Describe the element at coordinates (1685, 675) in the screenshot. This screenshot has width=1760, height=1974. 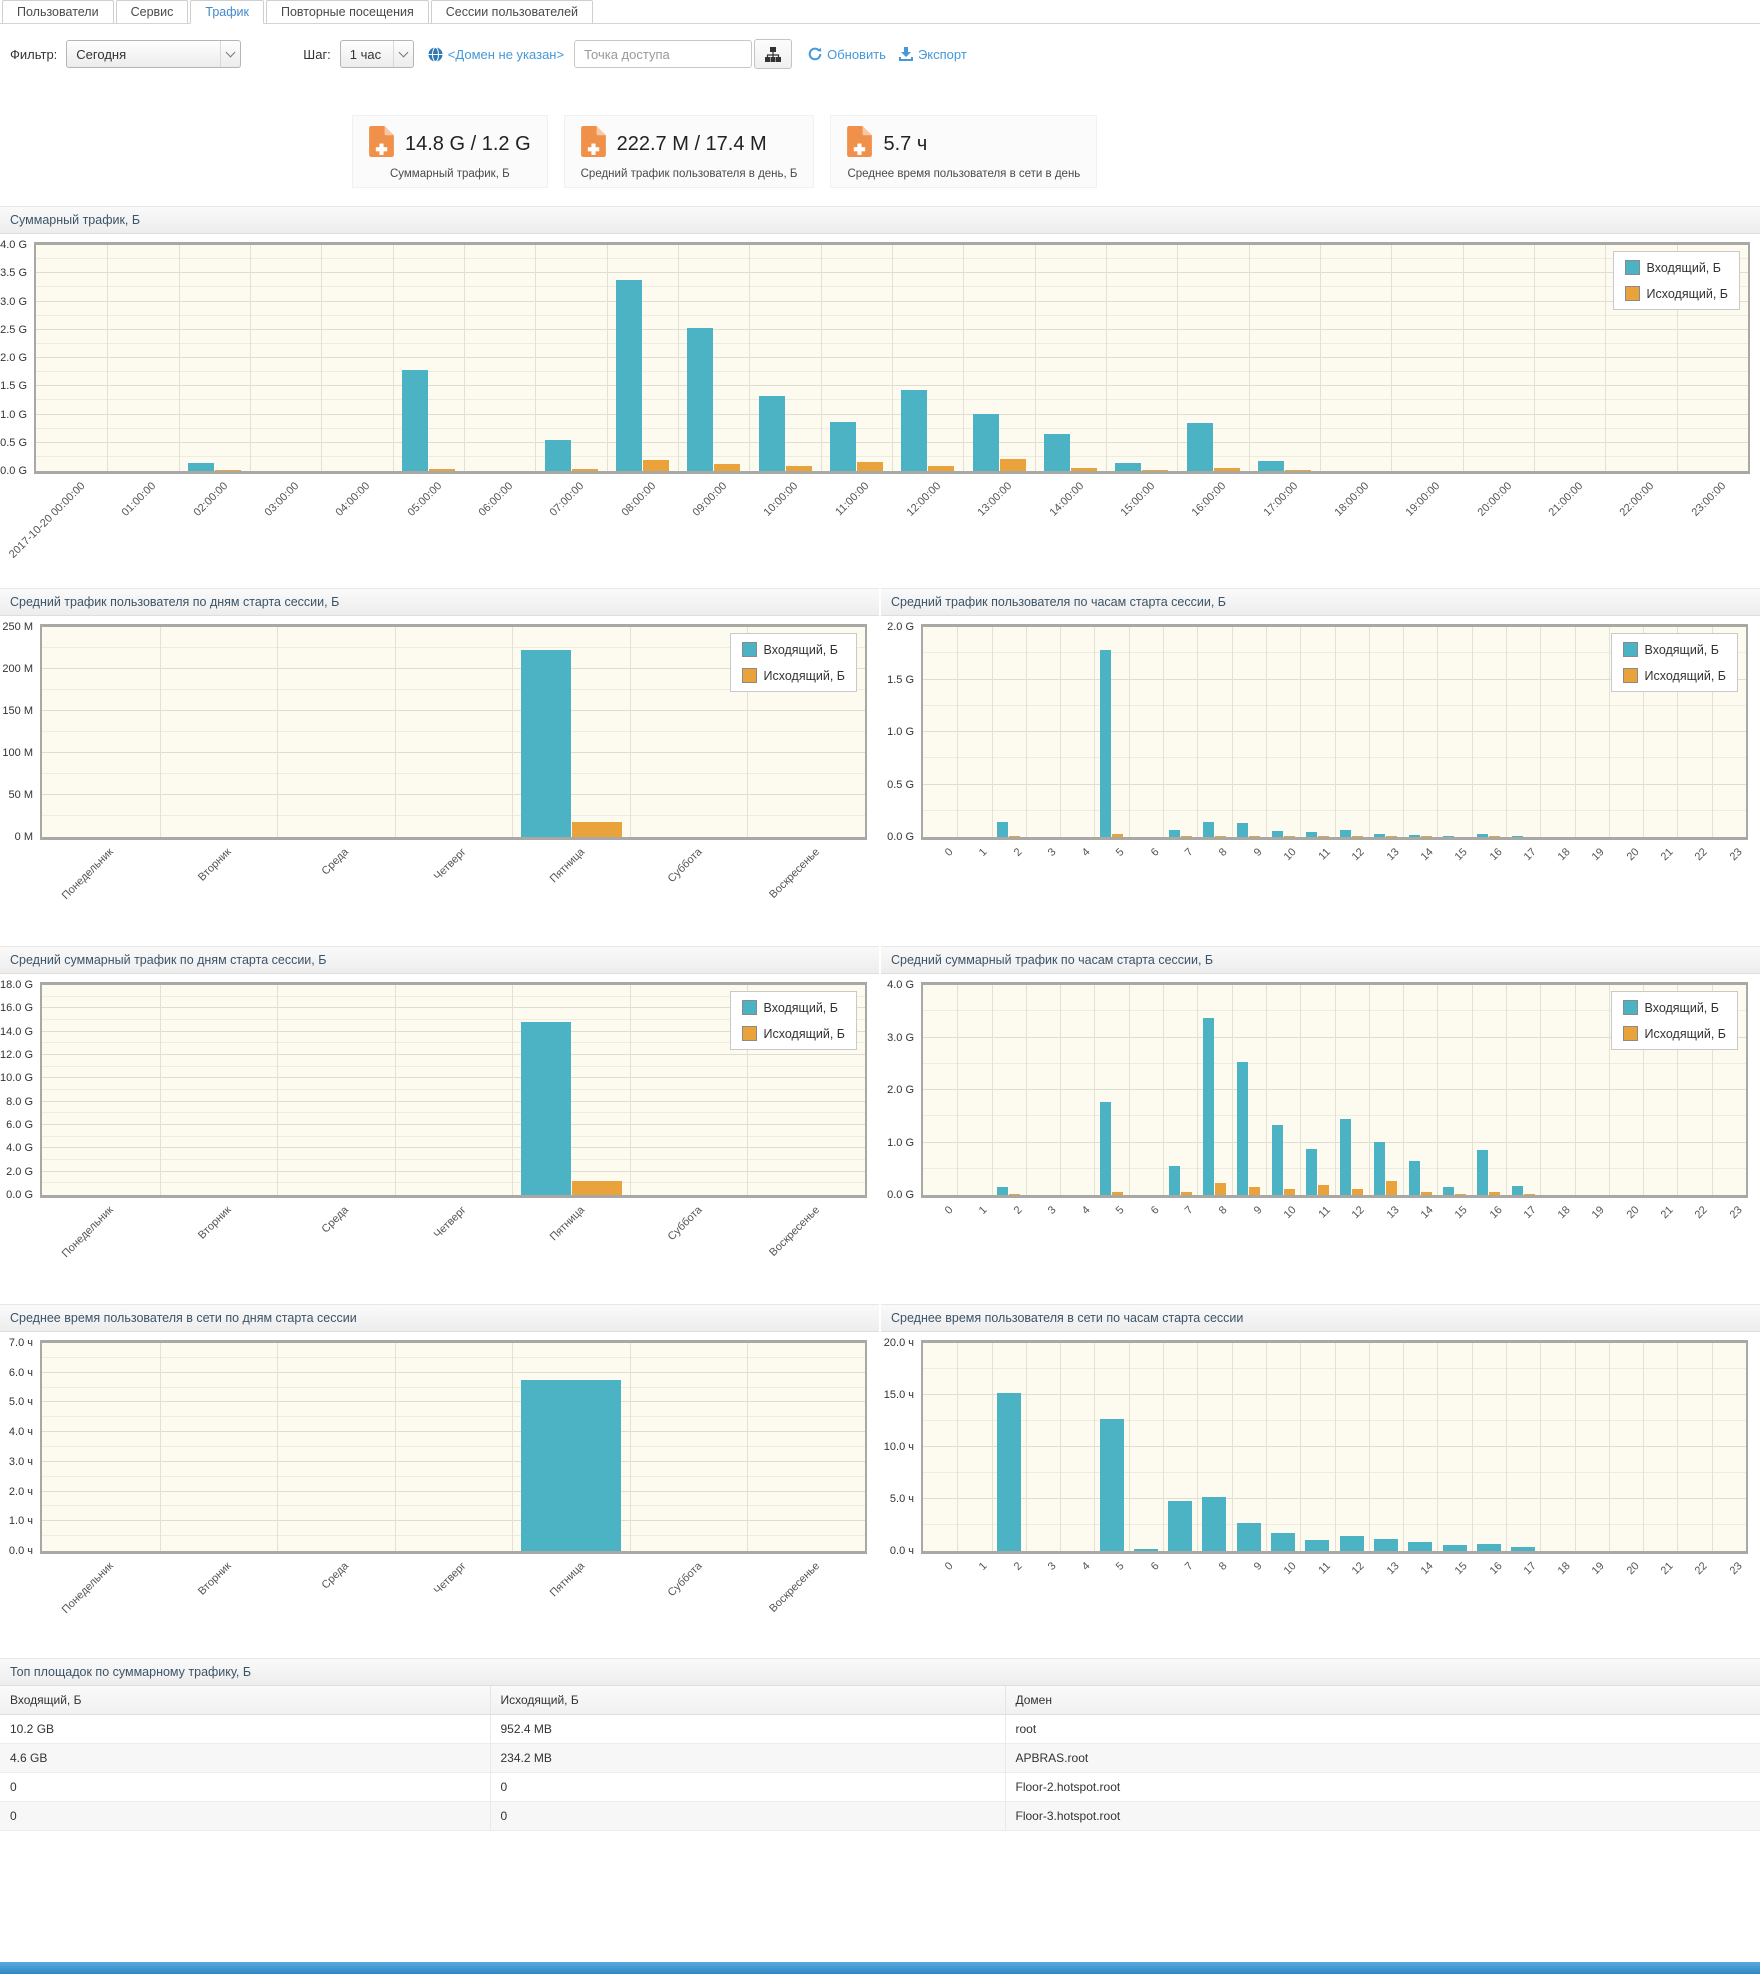
I see `legend-label: Исходящий, Б` at that location.